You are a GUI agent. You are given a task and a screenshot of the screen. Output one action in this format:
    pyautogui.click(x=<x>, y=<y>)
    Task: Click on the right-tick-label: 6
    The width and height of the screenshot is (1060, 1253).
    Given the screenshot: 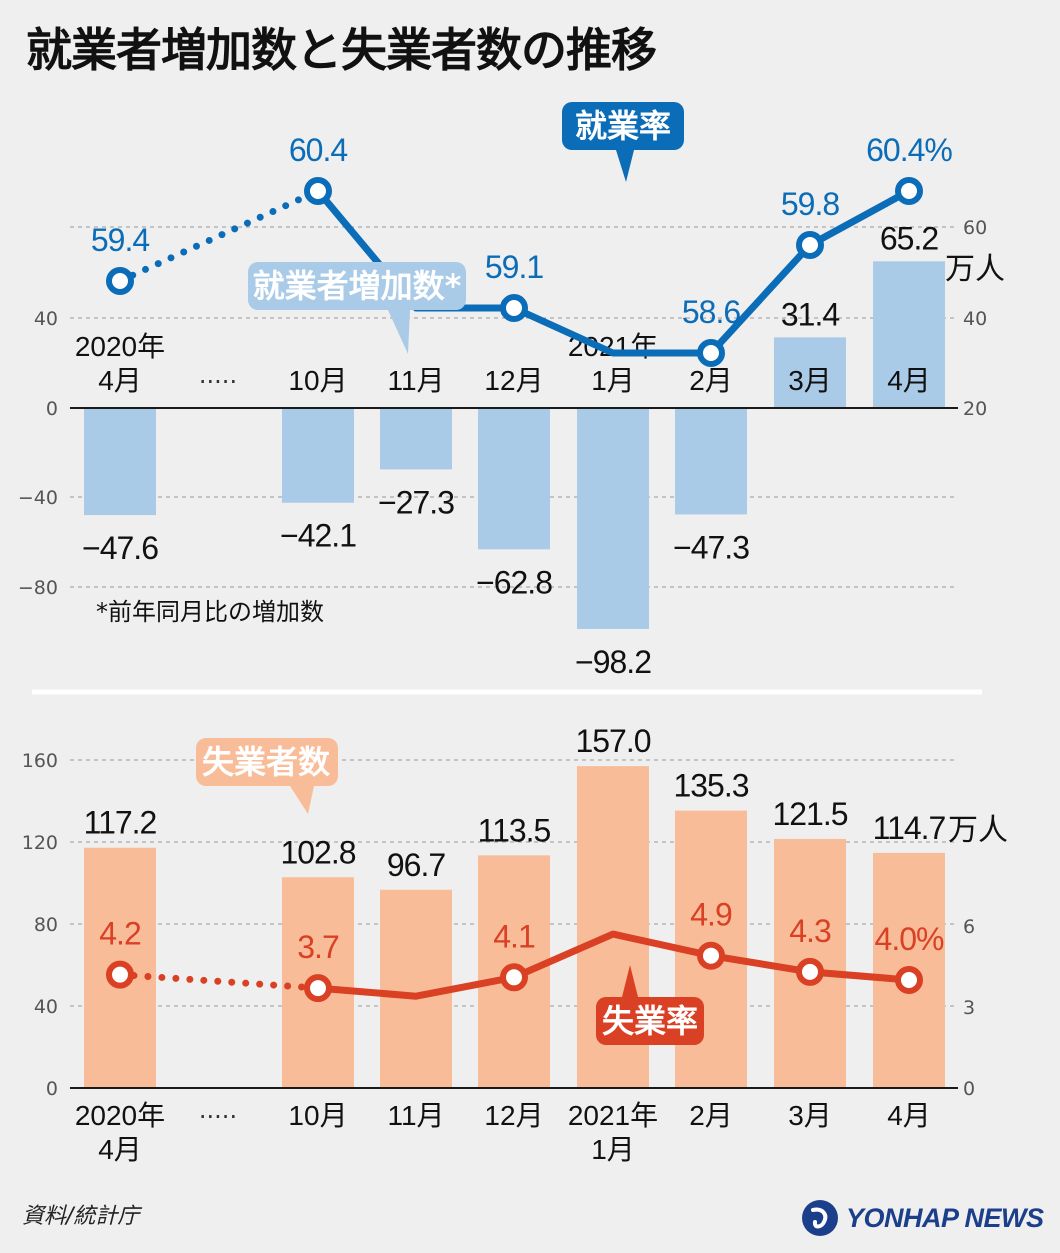 What is the action you would take?
    pyautogui.click(x=969, y=927)
    